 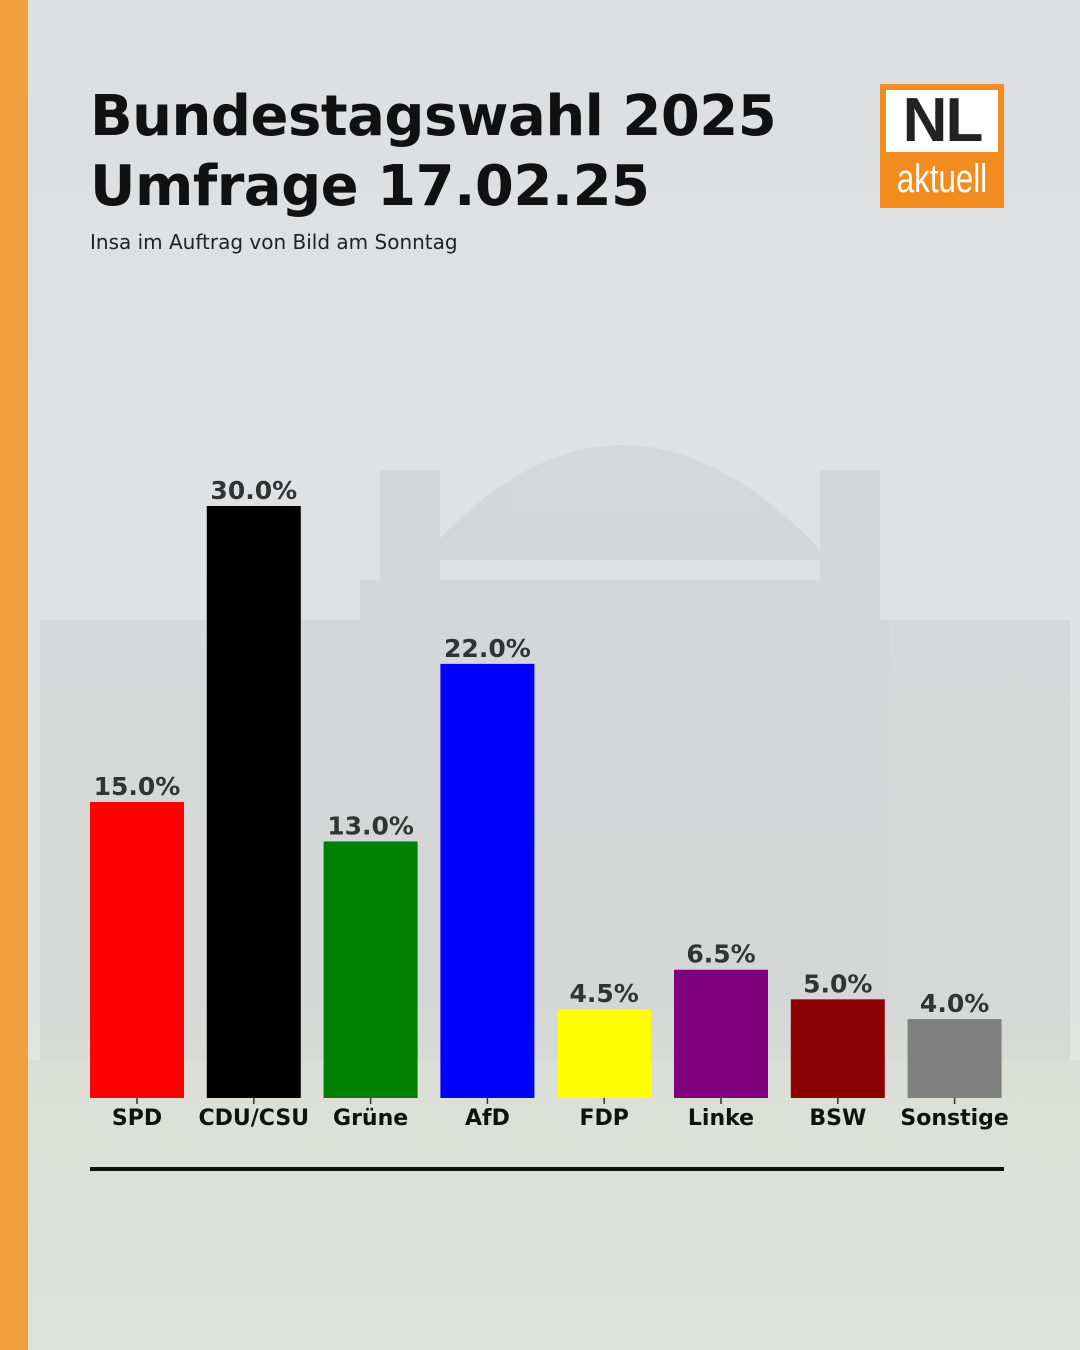 I want to click on x-tick-label: Sonstige, so click(x=954, y=1118).